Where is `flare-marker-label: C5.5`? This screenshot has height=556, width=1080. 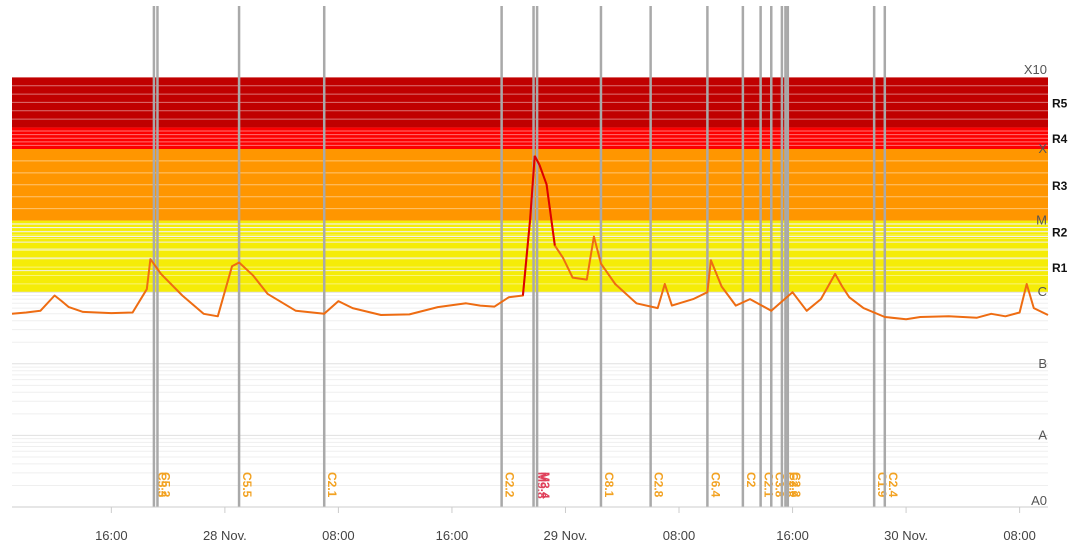 flare-marker-label: C5.5 is located at coordinates (247, 485).